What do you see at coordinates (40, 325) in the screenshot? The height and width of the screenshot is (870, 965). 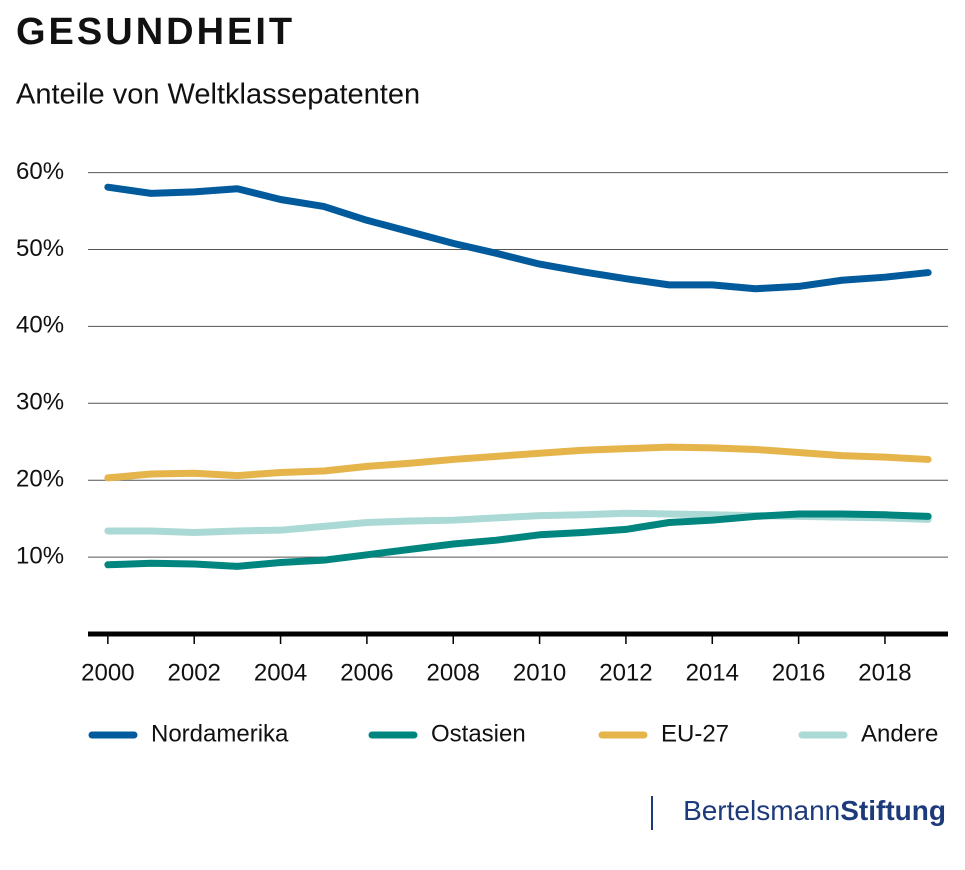 I see `y-tick-label: 40%` at bounding box center [40, 325].